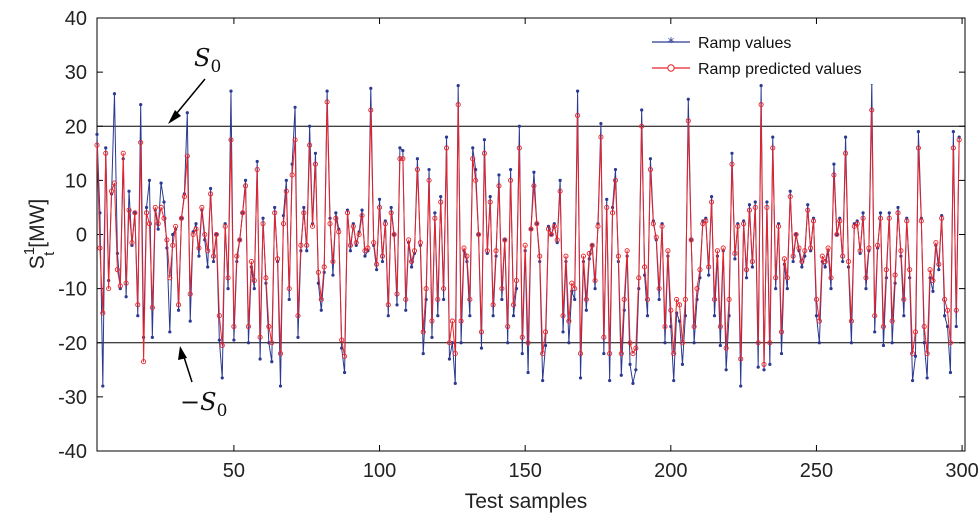 The image size is (980, 518). What do you see at coordinates (72, 344) in the screenshot?
I see `y-tick-label-6: -20` at bounding box center [72, 344].